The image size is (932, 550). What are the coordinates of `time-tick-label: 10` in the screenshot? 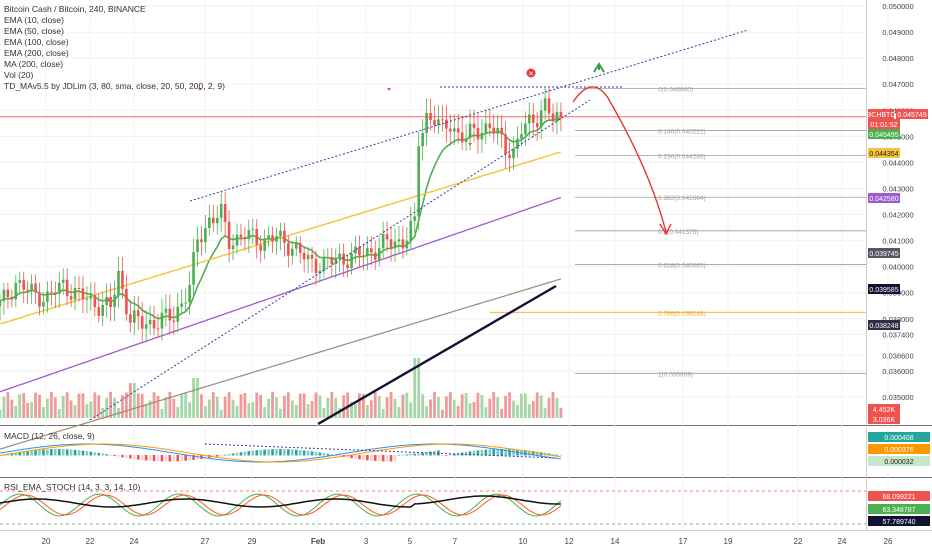 It's located at (523, 541).